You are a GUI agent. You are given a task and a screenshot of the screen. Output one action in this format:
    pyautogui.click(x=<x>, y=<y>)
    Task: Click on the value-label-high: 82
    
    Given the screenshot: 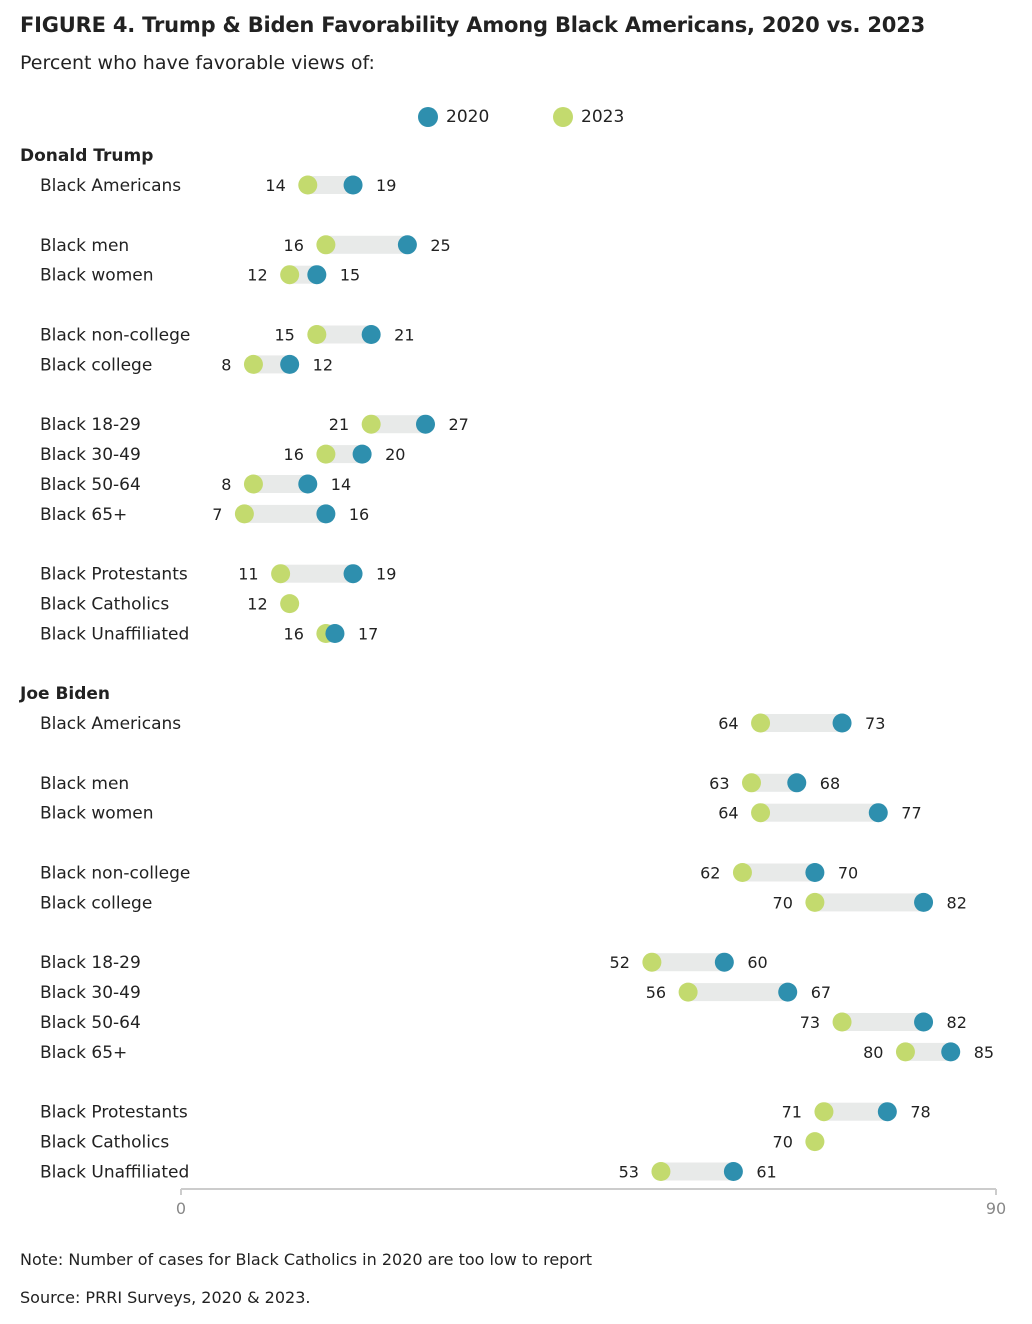 What is the action you would take?
    pyautogui.click(x=957, y=902)
    